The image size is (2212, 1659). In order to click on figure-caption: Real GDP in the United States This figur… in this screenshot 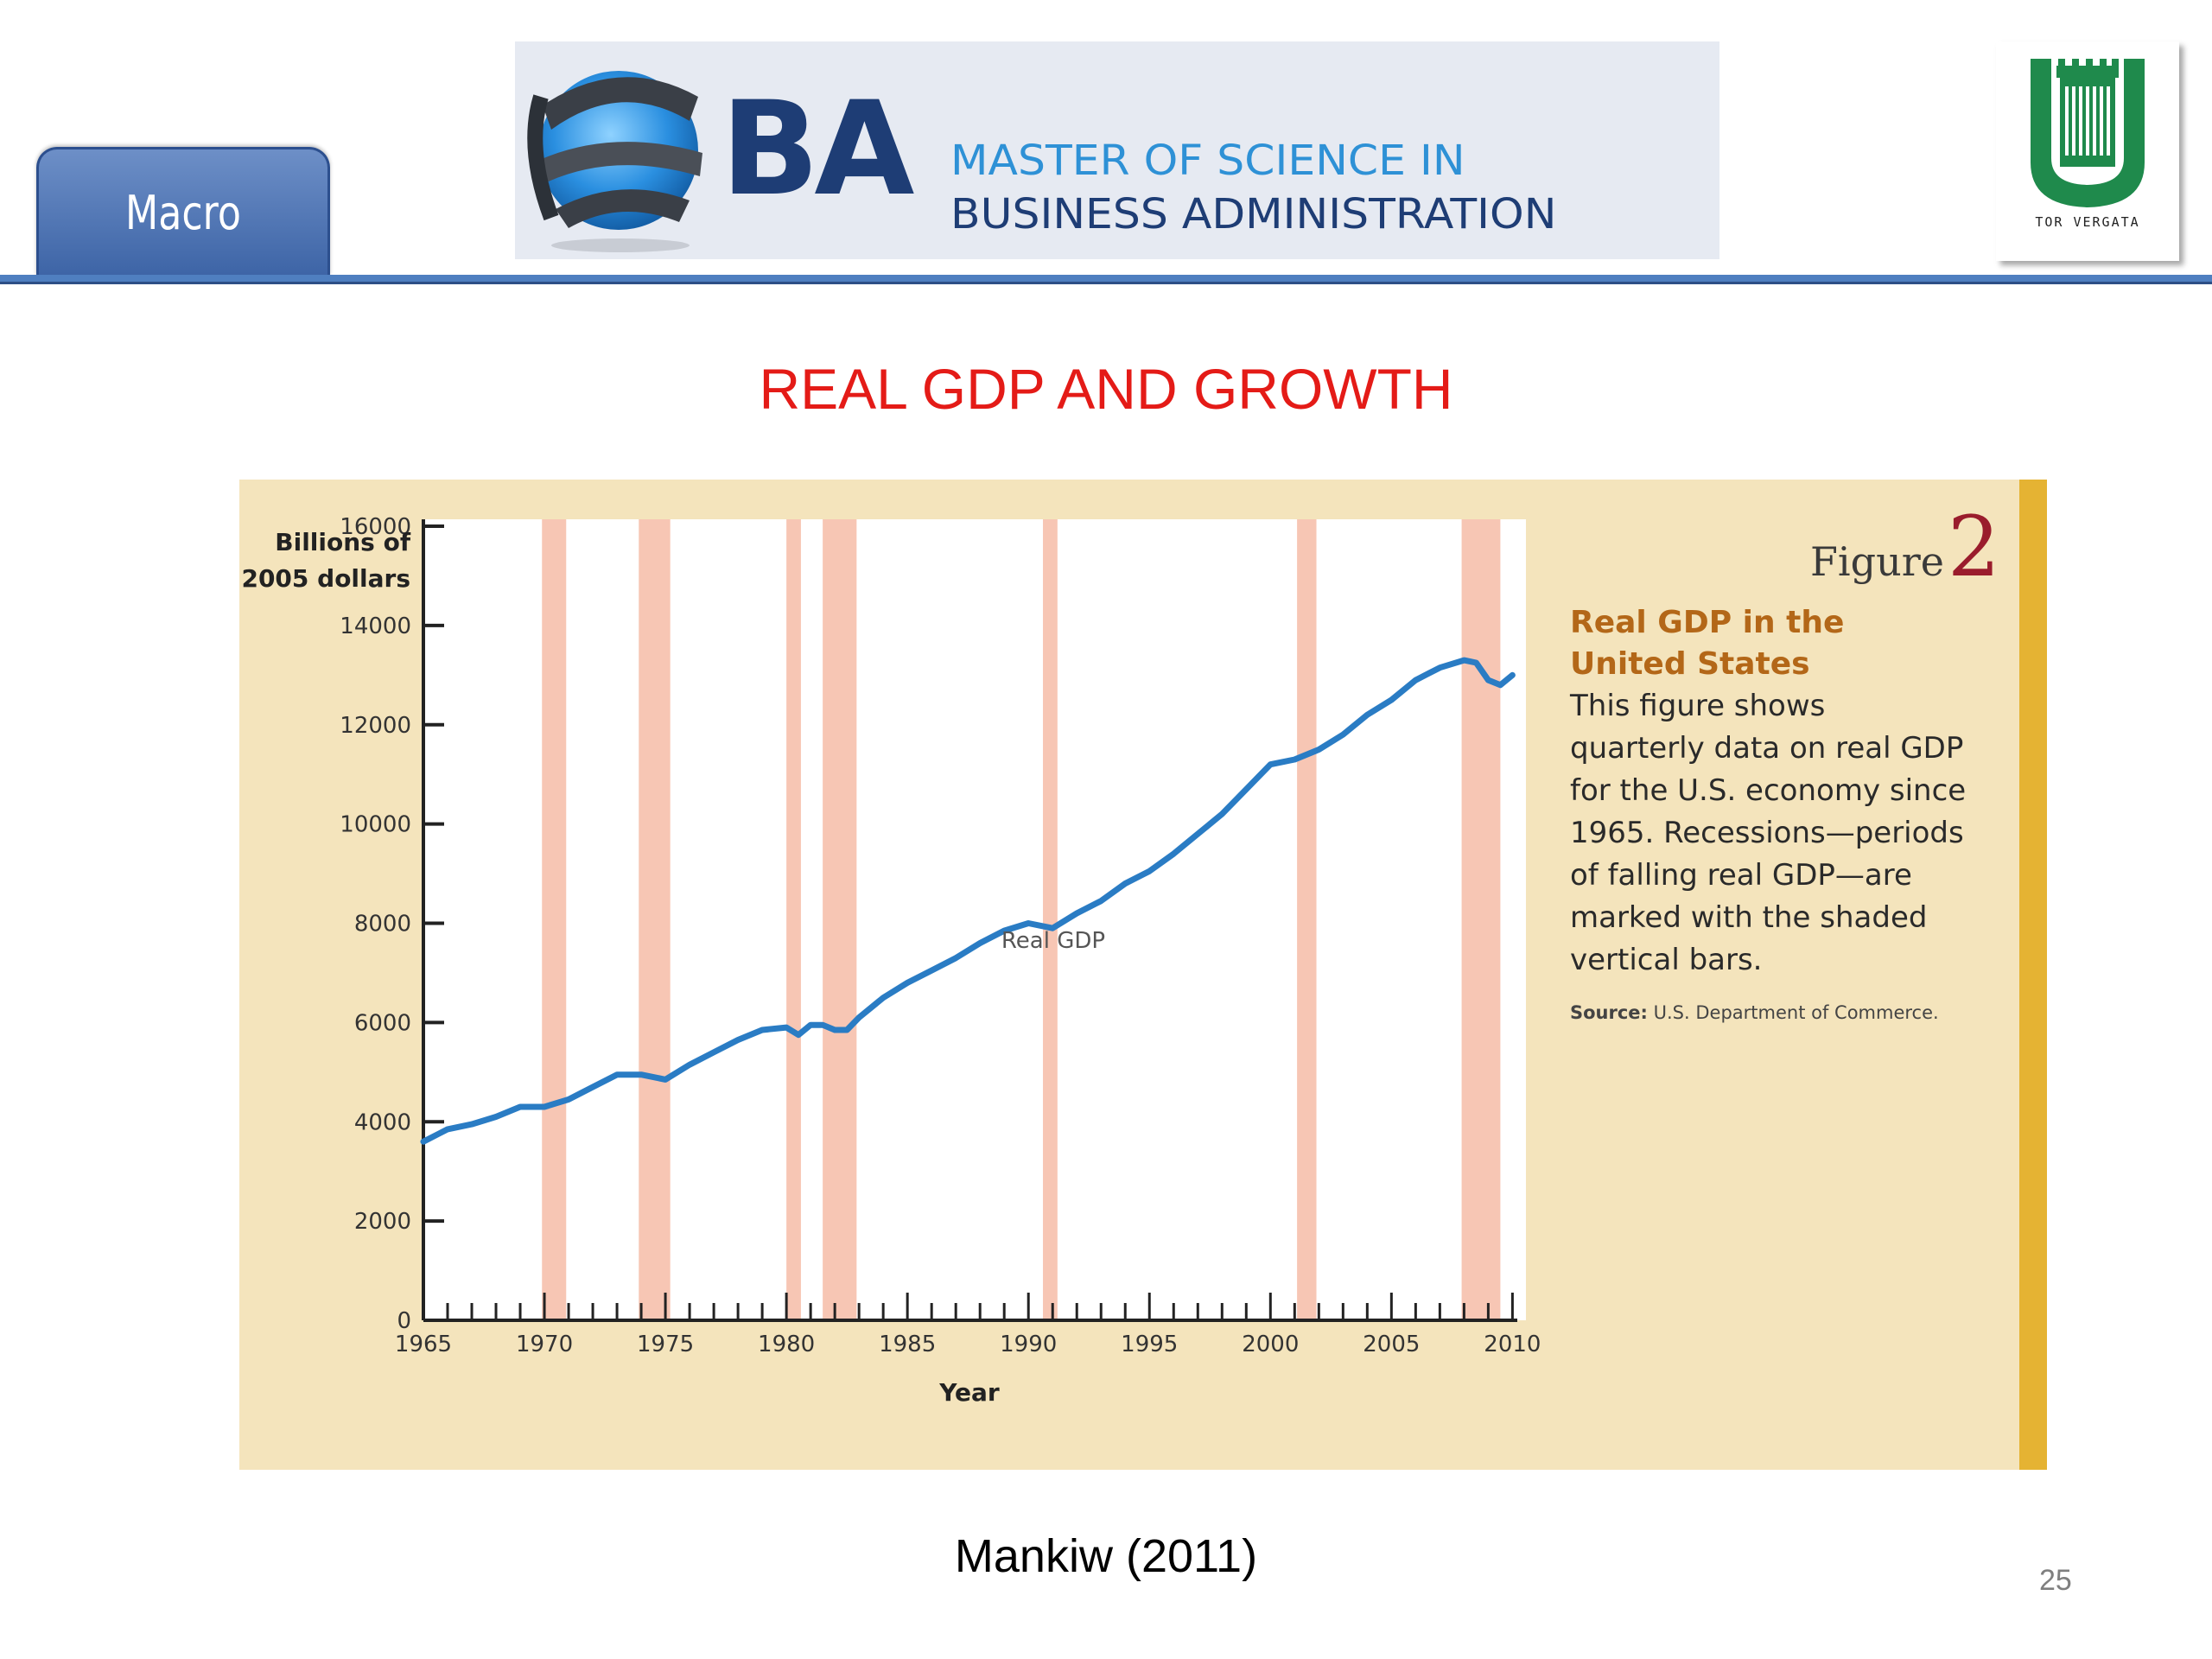, I will do `click(1768, 812)`.